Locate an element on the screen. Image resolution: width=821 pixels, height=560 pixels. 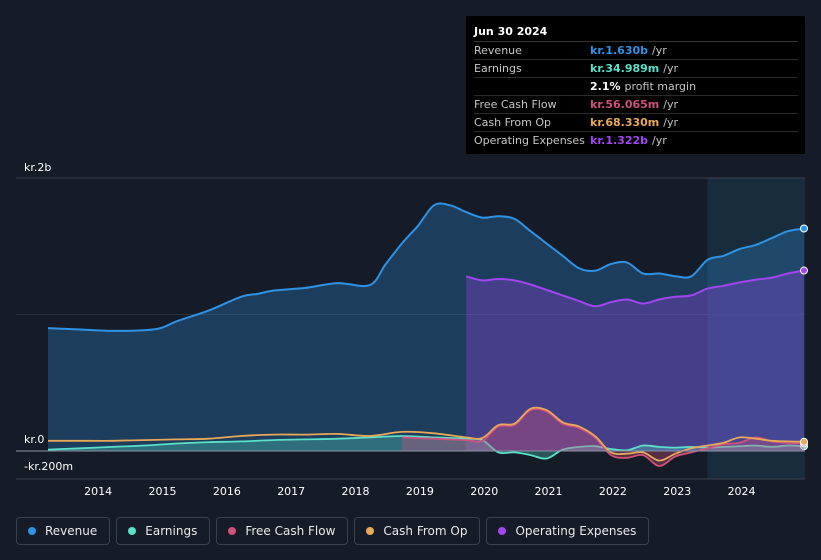
forecast-highlight is located at coordinates (756, 328).